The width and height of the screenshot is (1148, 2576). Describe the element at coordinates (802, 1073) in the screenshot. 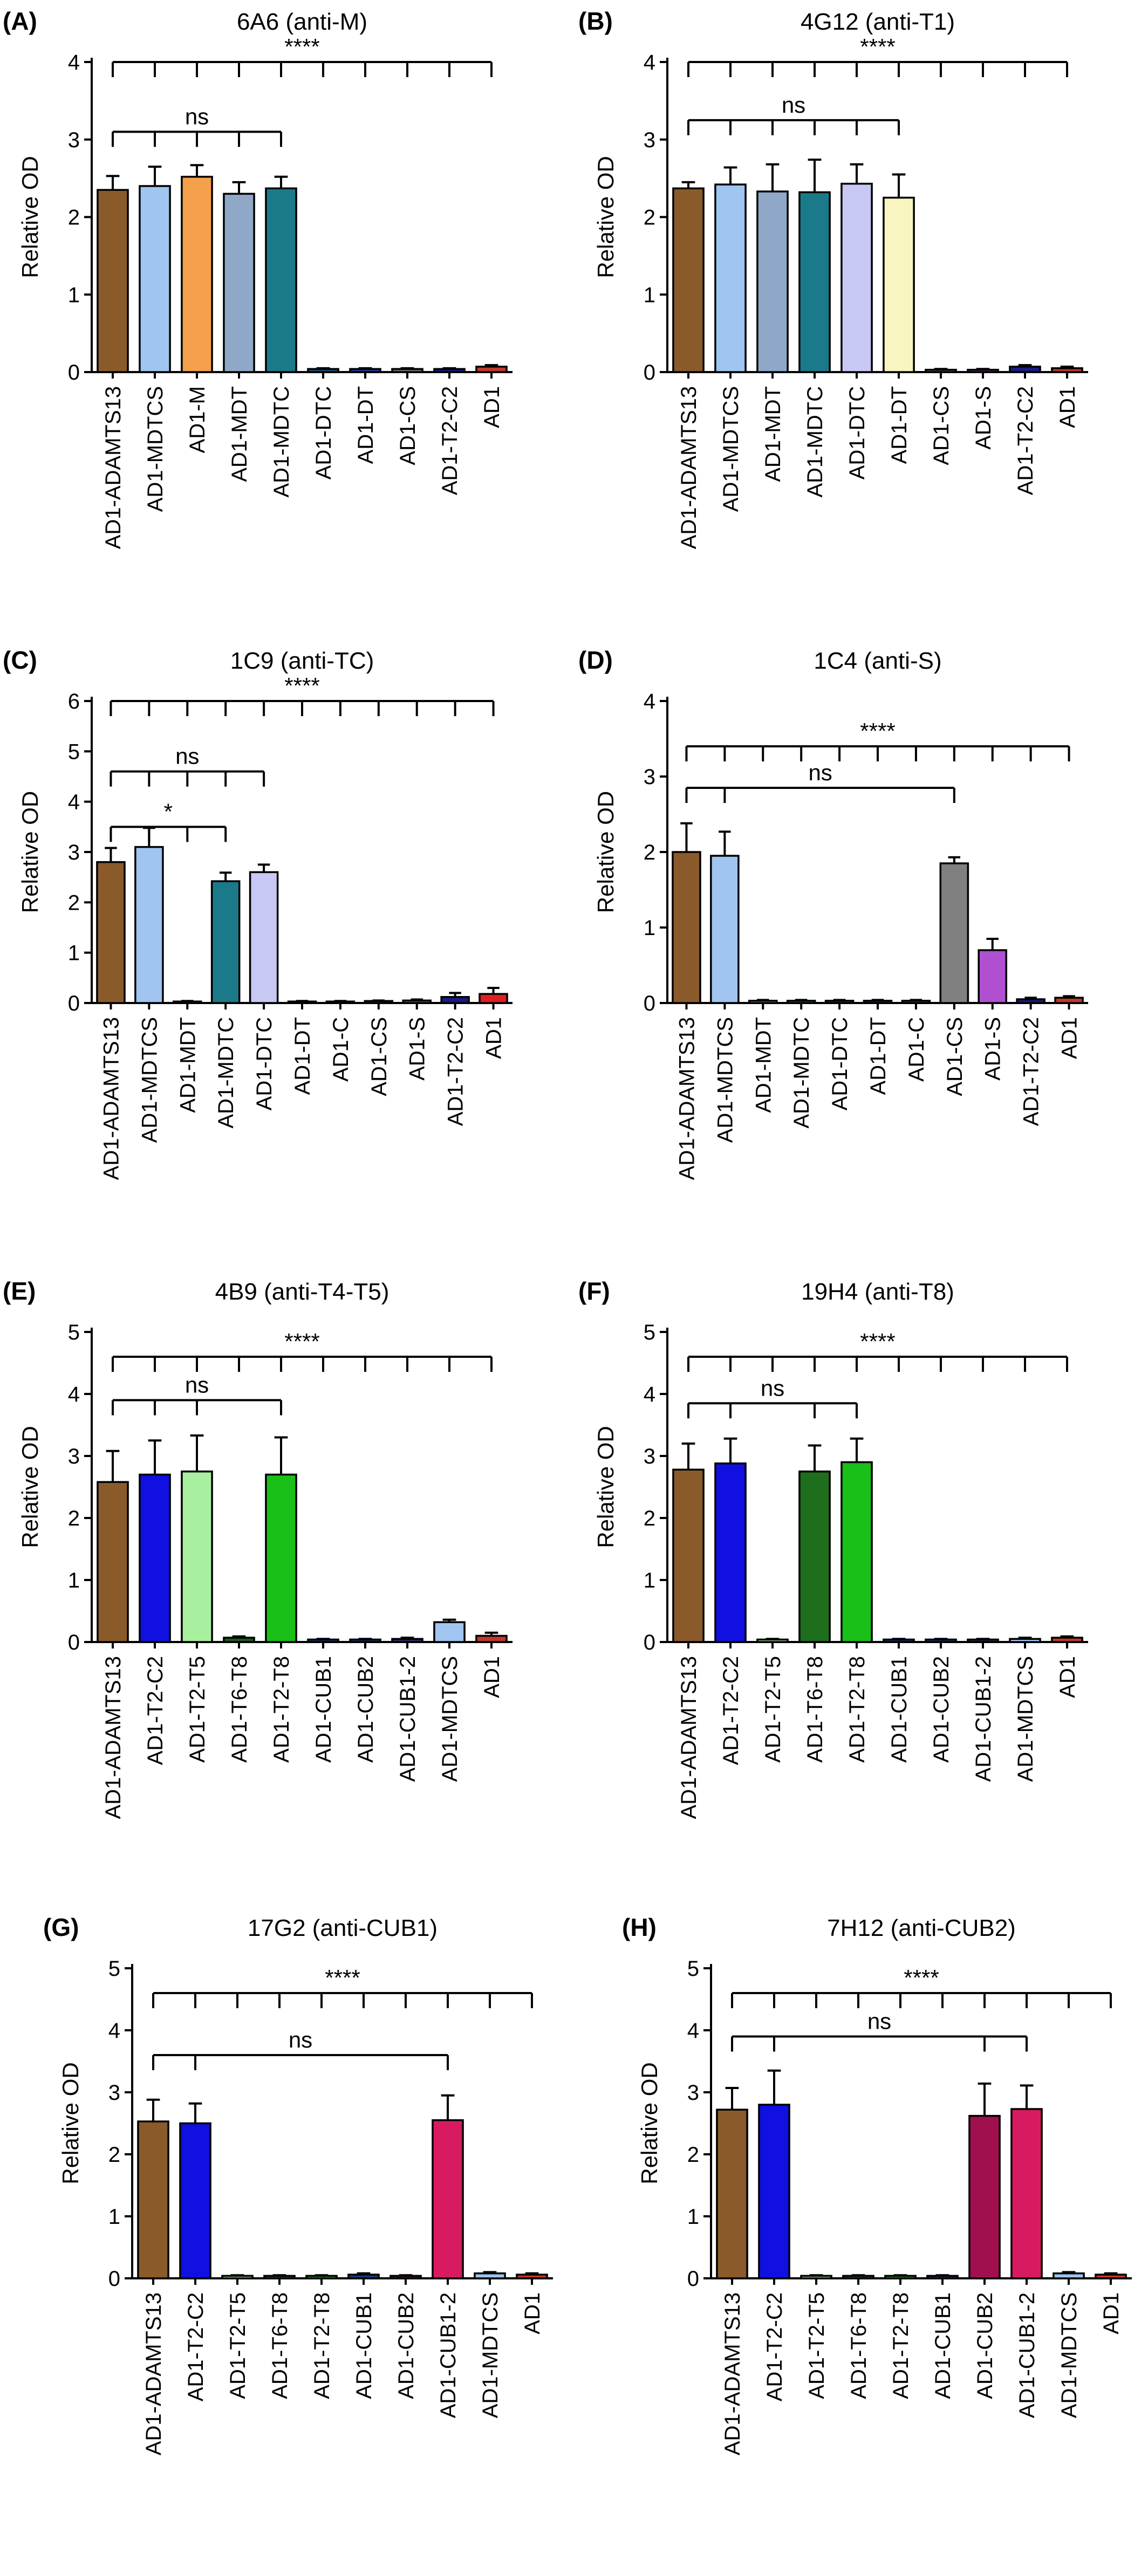

I see `category-label: AD1-MDTC` at that location.